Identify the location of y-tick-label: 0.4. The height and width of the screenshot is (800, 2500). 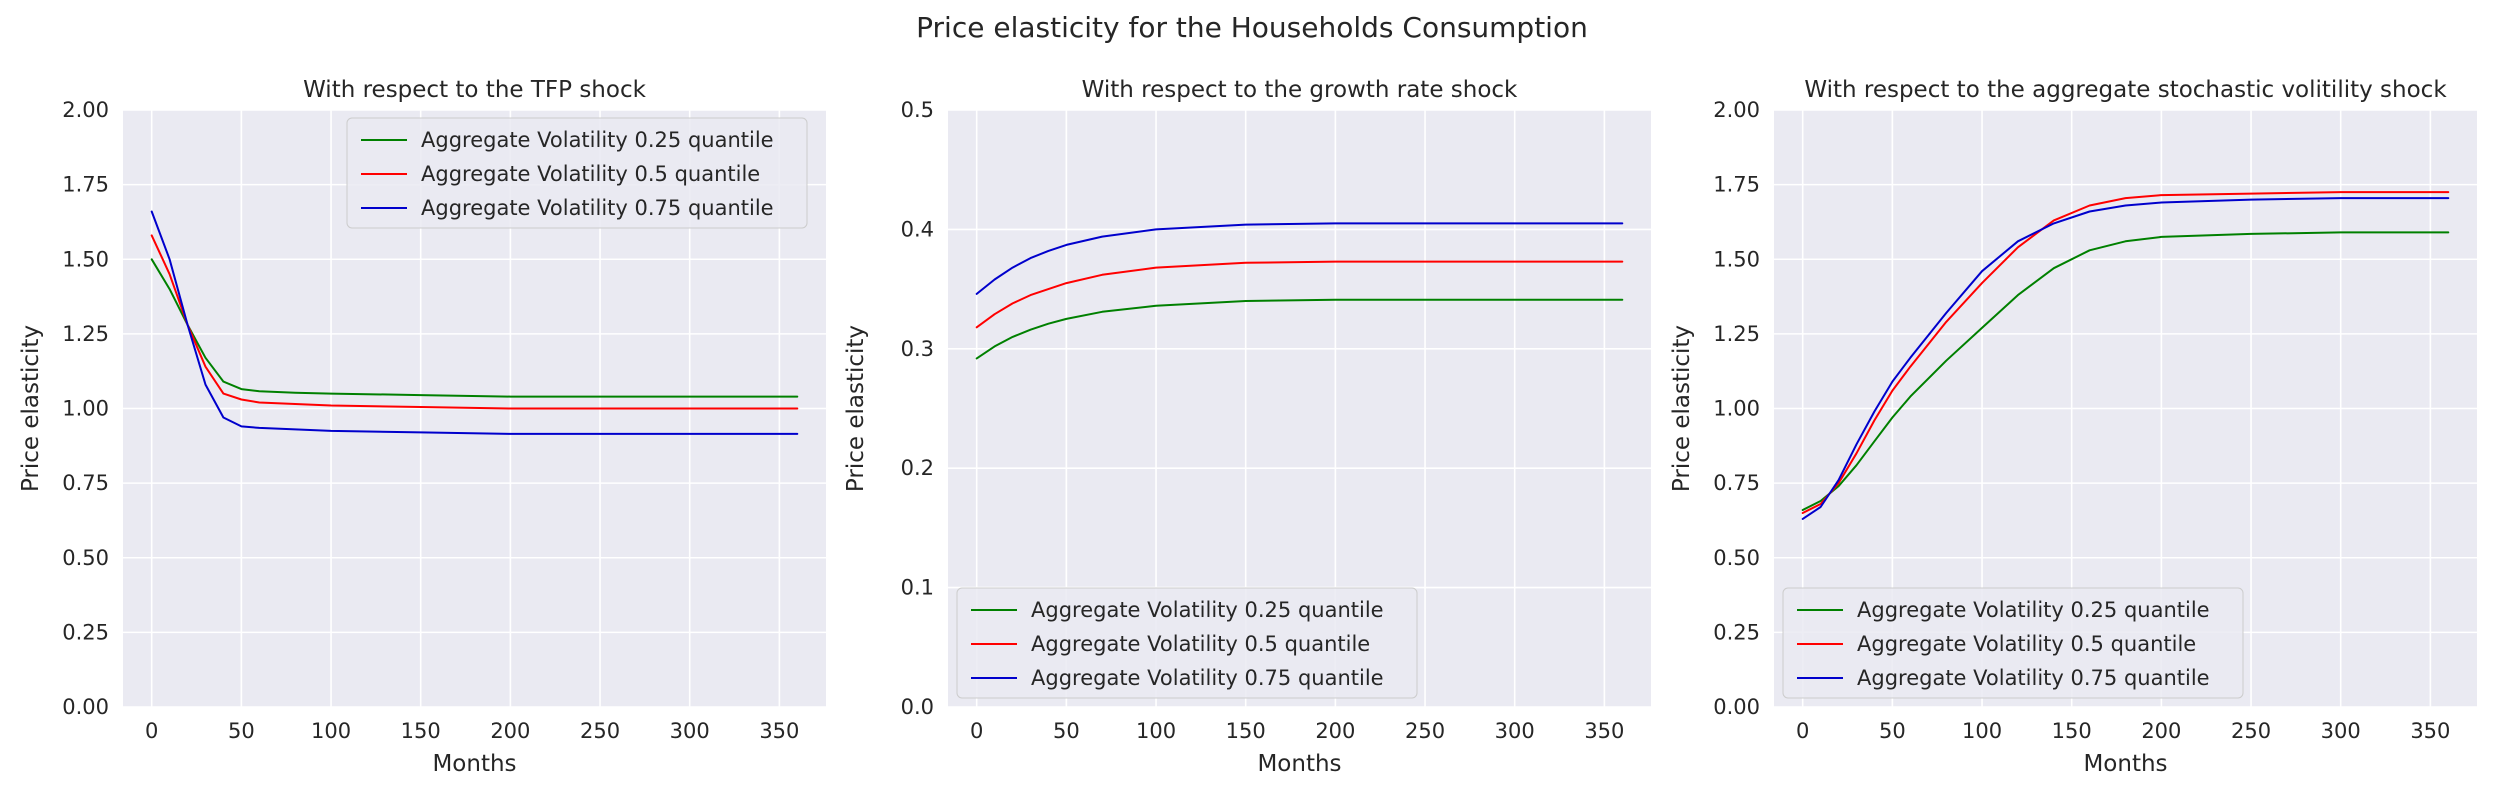
(917, 229).